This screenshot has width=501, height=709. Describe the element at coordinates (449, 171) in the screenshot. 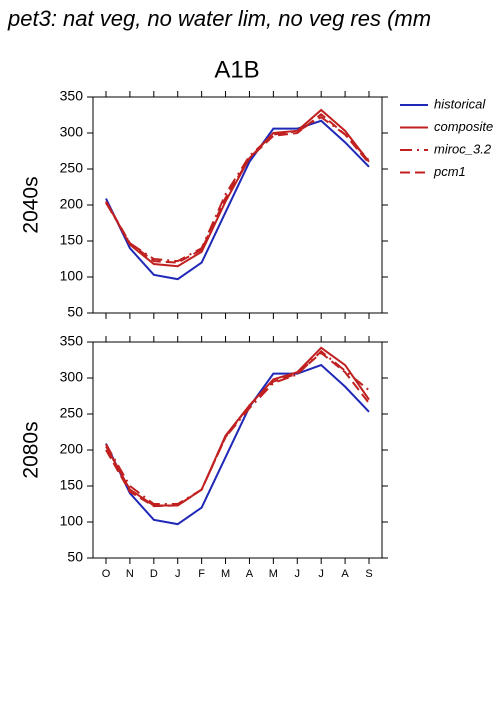

I see `legend-label: pcm1` at that location.